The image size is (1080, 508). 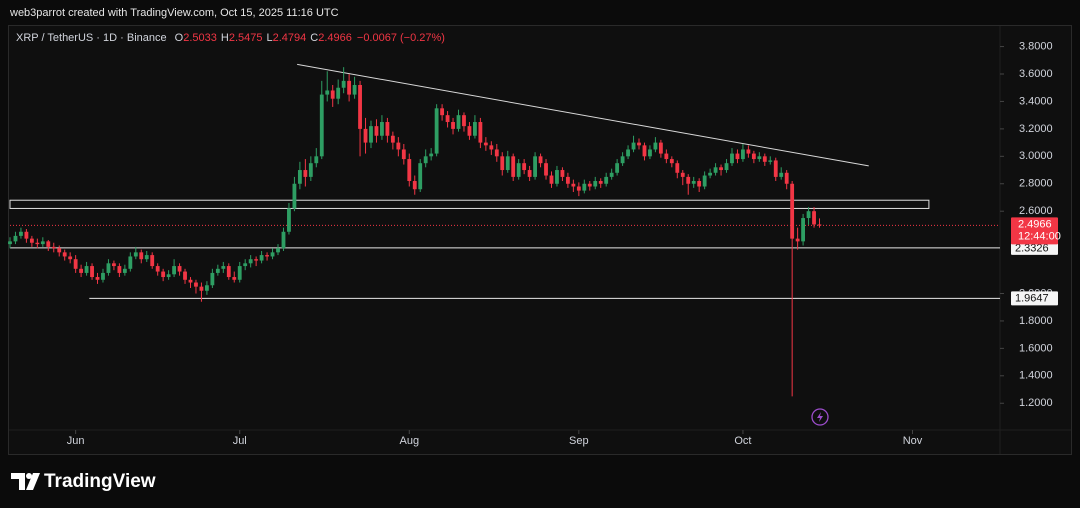 I want to click on legend-key: H, so click(x=225, y=38).